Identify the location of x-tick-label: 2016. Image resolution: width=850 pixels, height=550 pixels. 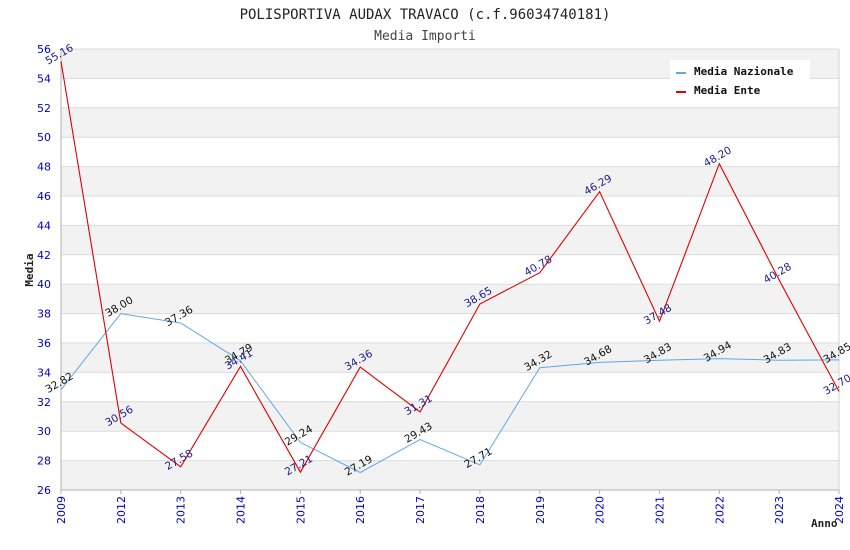
(360, 510).